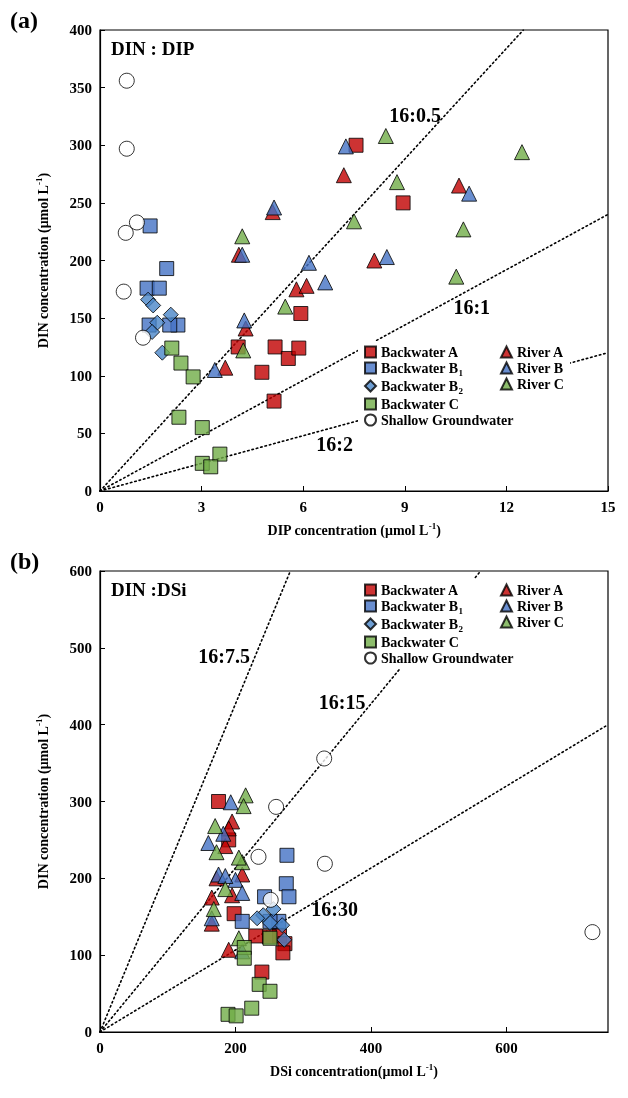 The height and width of the screenshot is (1098, 628). What do you see at coordinates (149, 589) in the screenshot?
I see `chart-title: DIN :DSi` at bounding box center [149, 589].